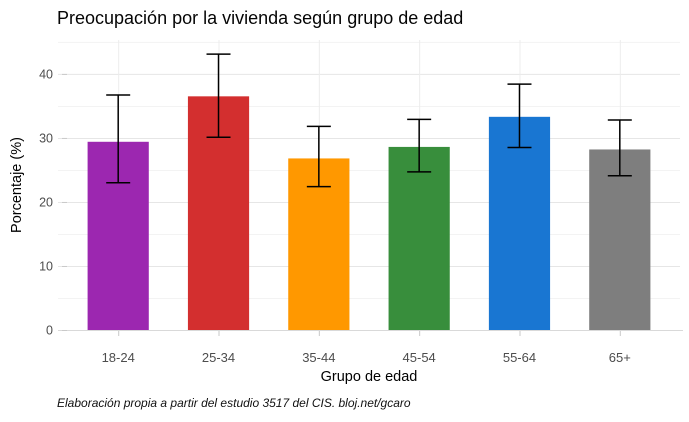  I want to click on x-tick-label-45-54: 45-54, so click(419, 357).